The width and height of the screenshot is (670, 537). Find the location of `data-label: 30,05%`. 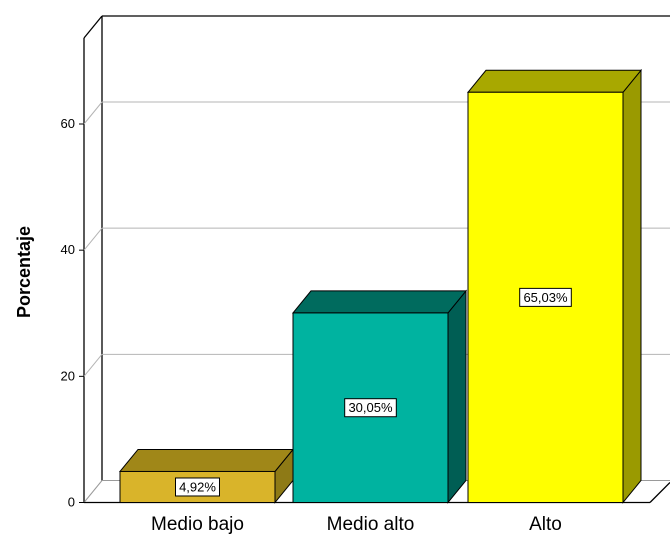

data-label: 30,05% is located at coordinates (370, 407).